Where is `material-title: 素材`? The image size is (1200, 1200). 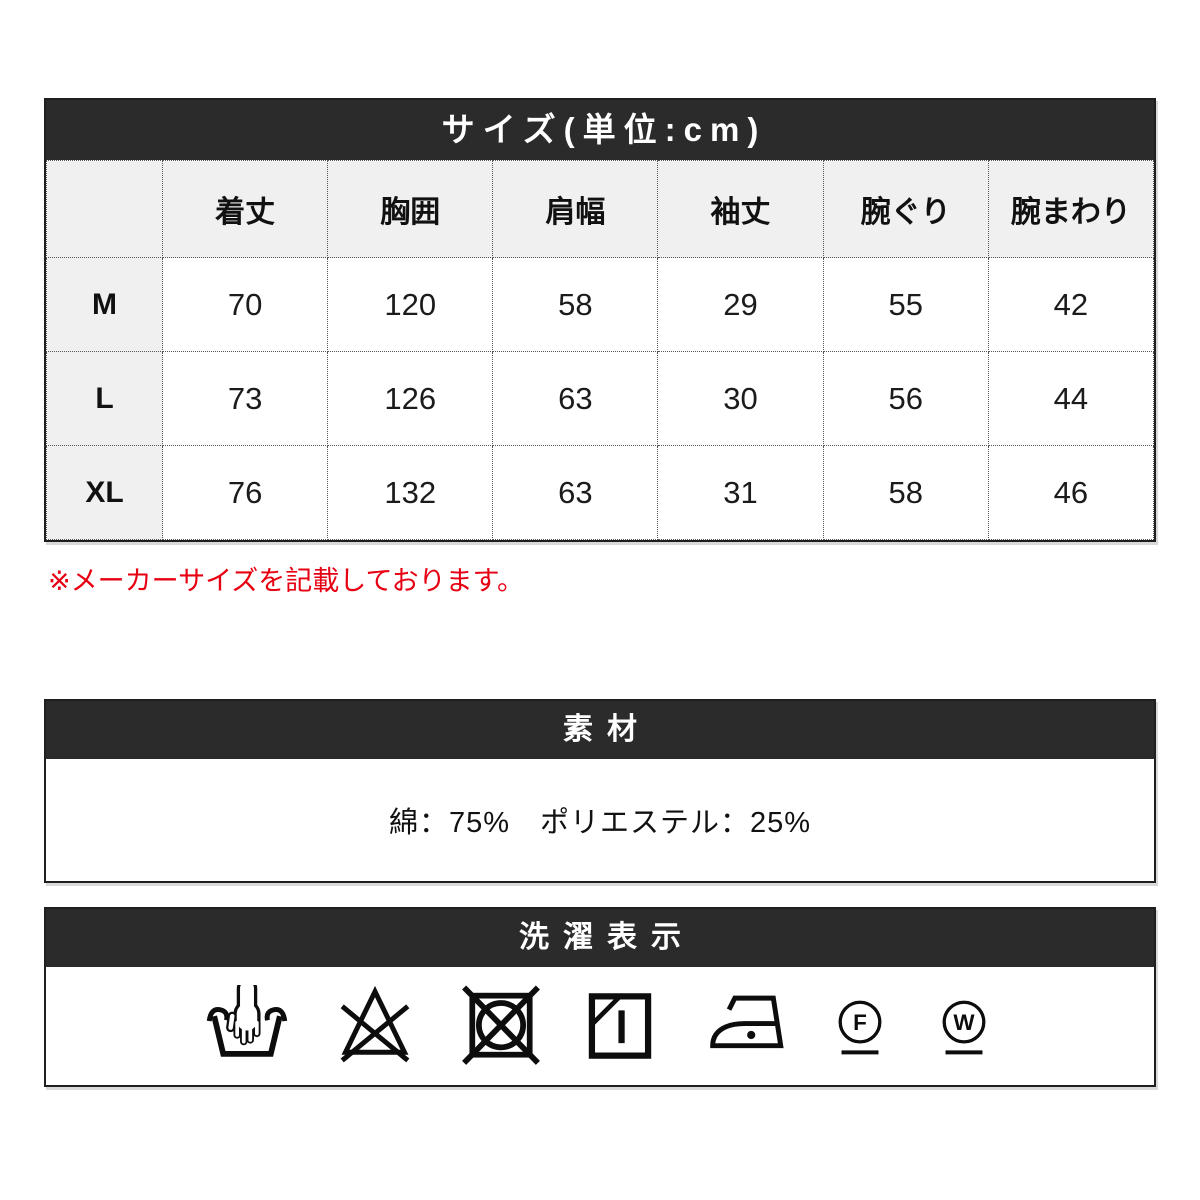 material-title: 素材 is located at coordinates (600, 730).